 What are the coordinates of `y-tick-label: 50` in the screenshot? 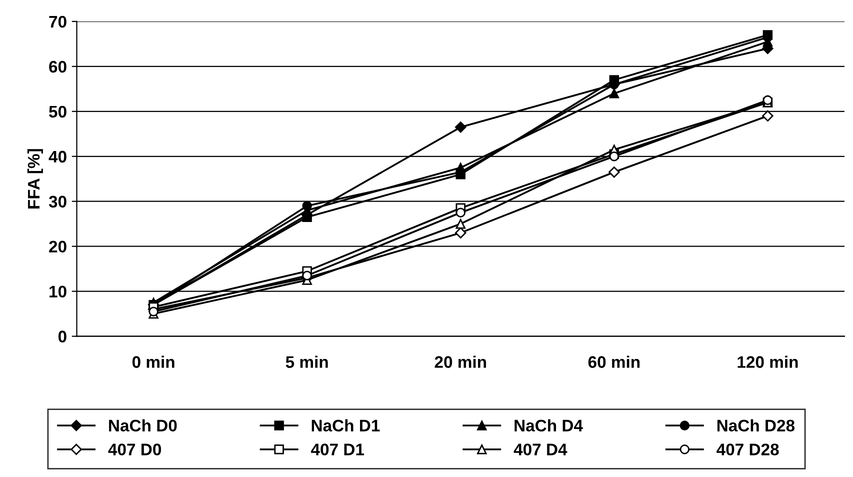 It's located at (57, 112).